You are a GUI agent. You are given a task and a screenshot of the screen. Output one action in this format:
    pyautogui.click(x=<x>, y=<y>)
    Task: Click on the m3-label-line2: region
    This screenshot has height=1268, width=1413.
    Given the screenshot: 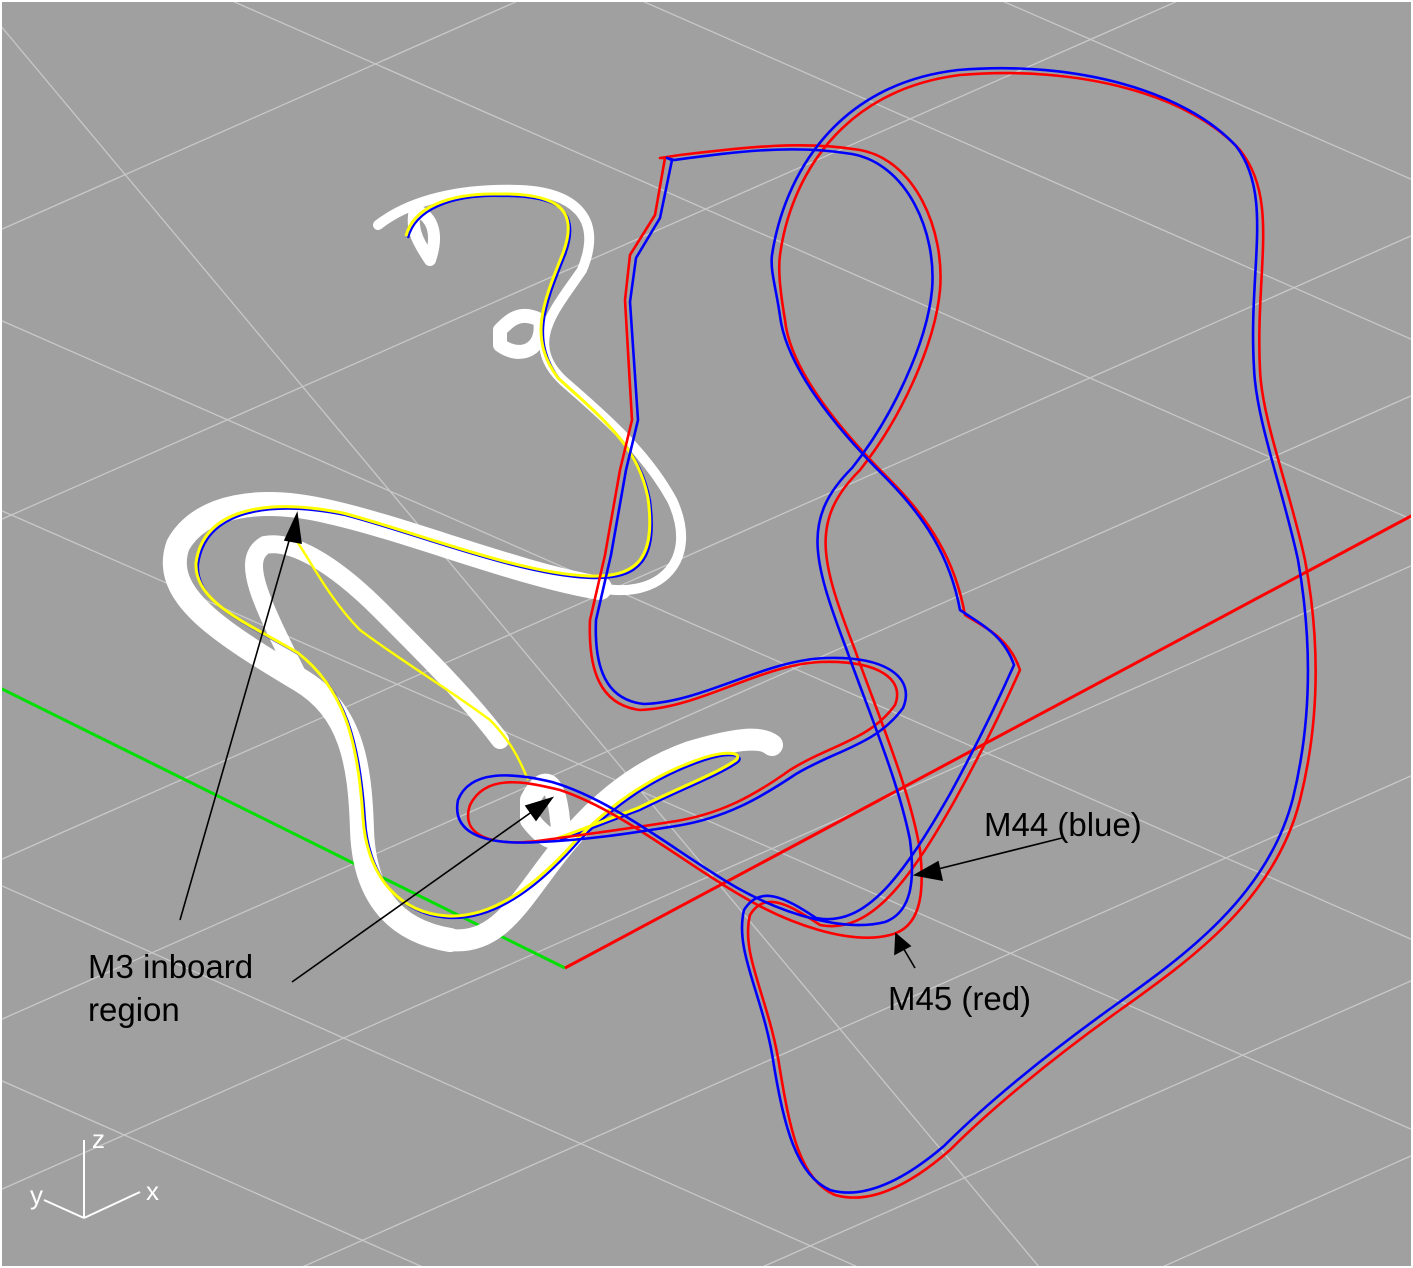 What is the action you would take?
    pyautogui.click(x=134, y=1009)
    